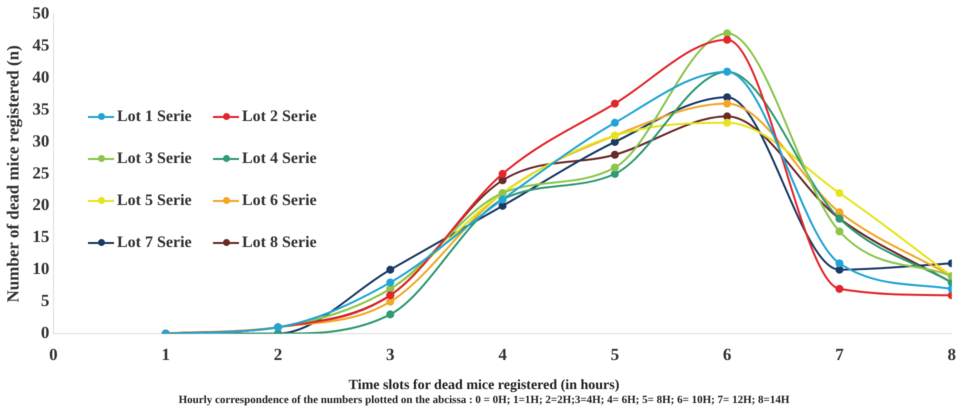 This screenshot has width=968, height=416. What do you see at coordinates (279, 243) in the screenshot?
I see `legend-label: Lot 8 Serie` at bounding box center [279, 243].